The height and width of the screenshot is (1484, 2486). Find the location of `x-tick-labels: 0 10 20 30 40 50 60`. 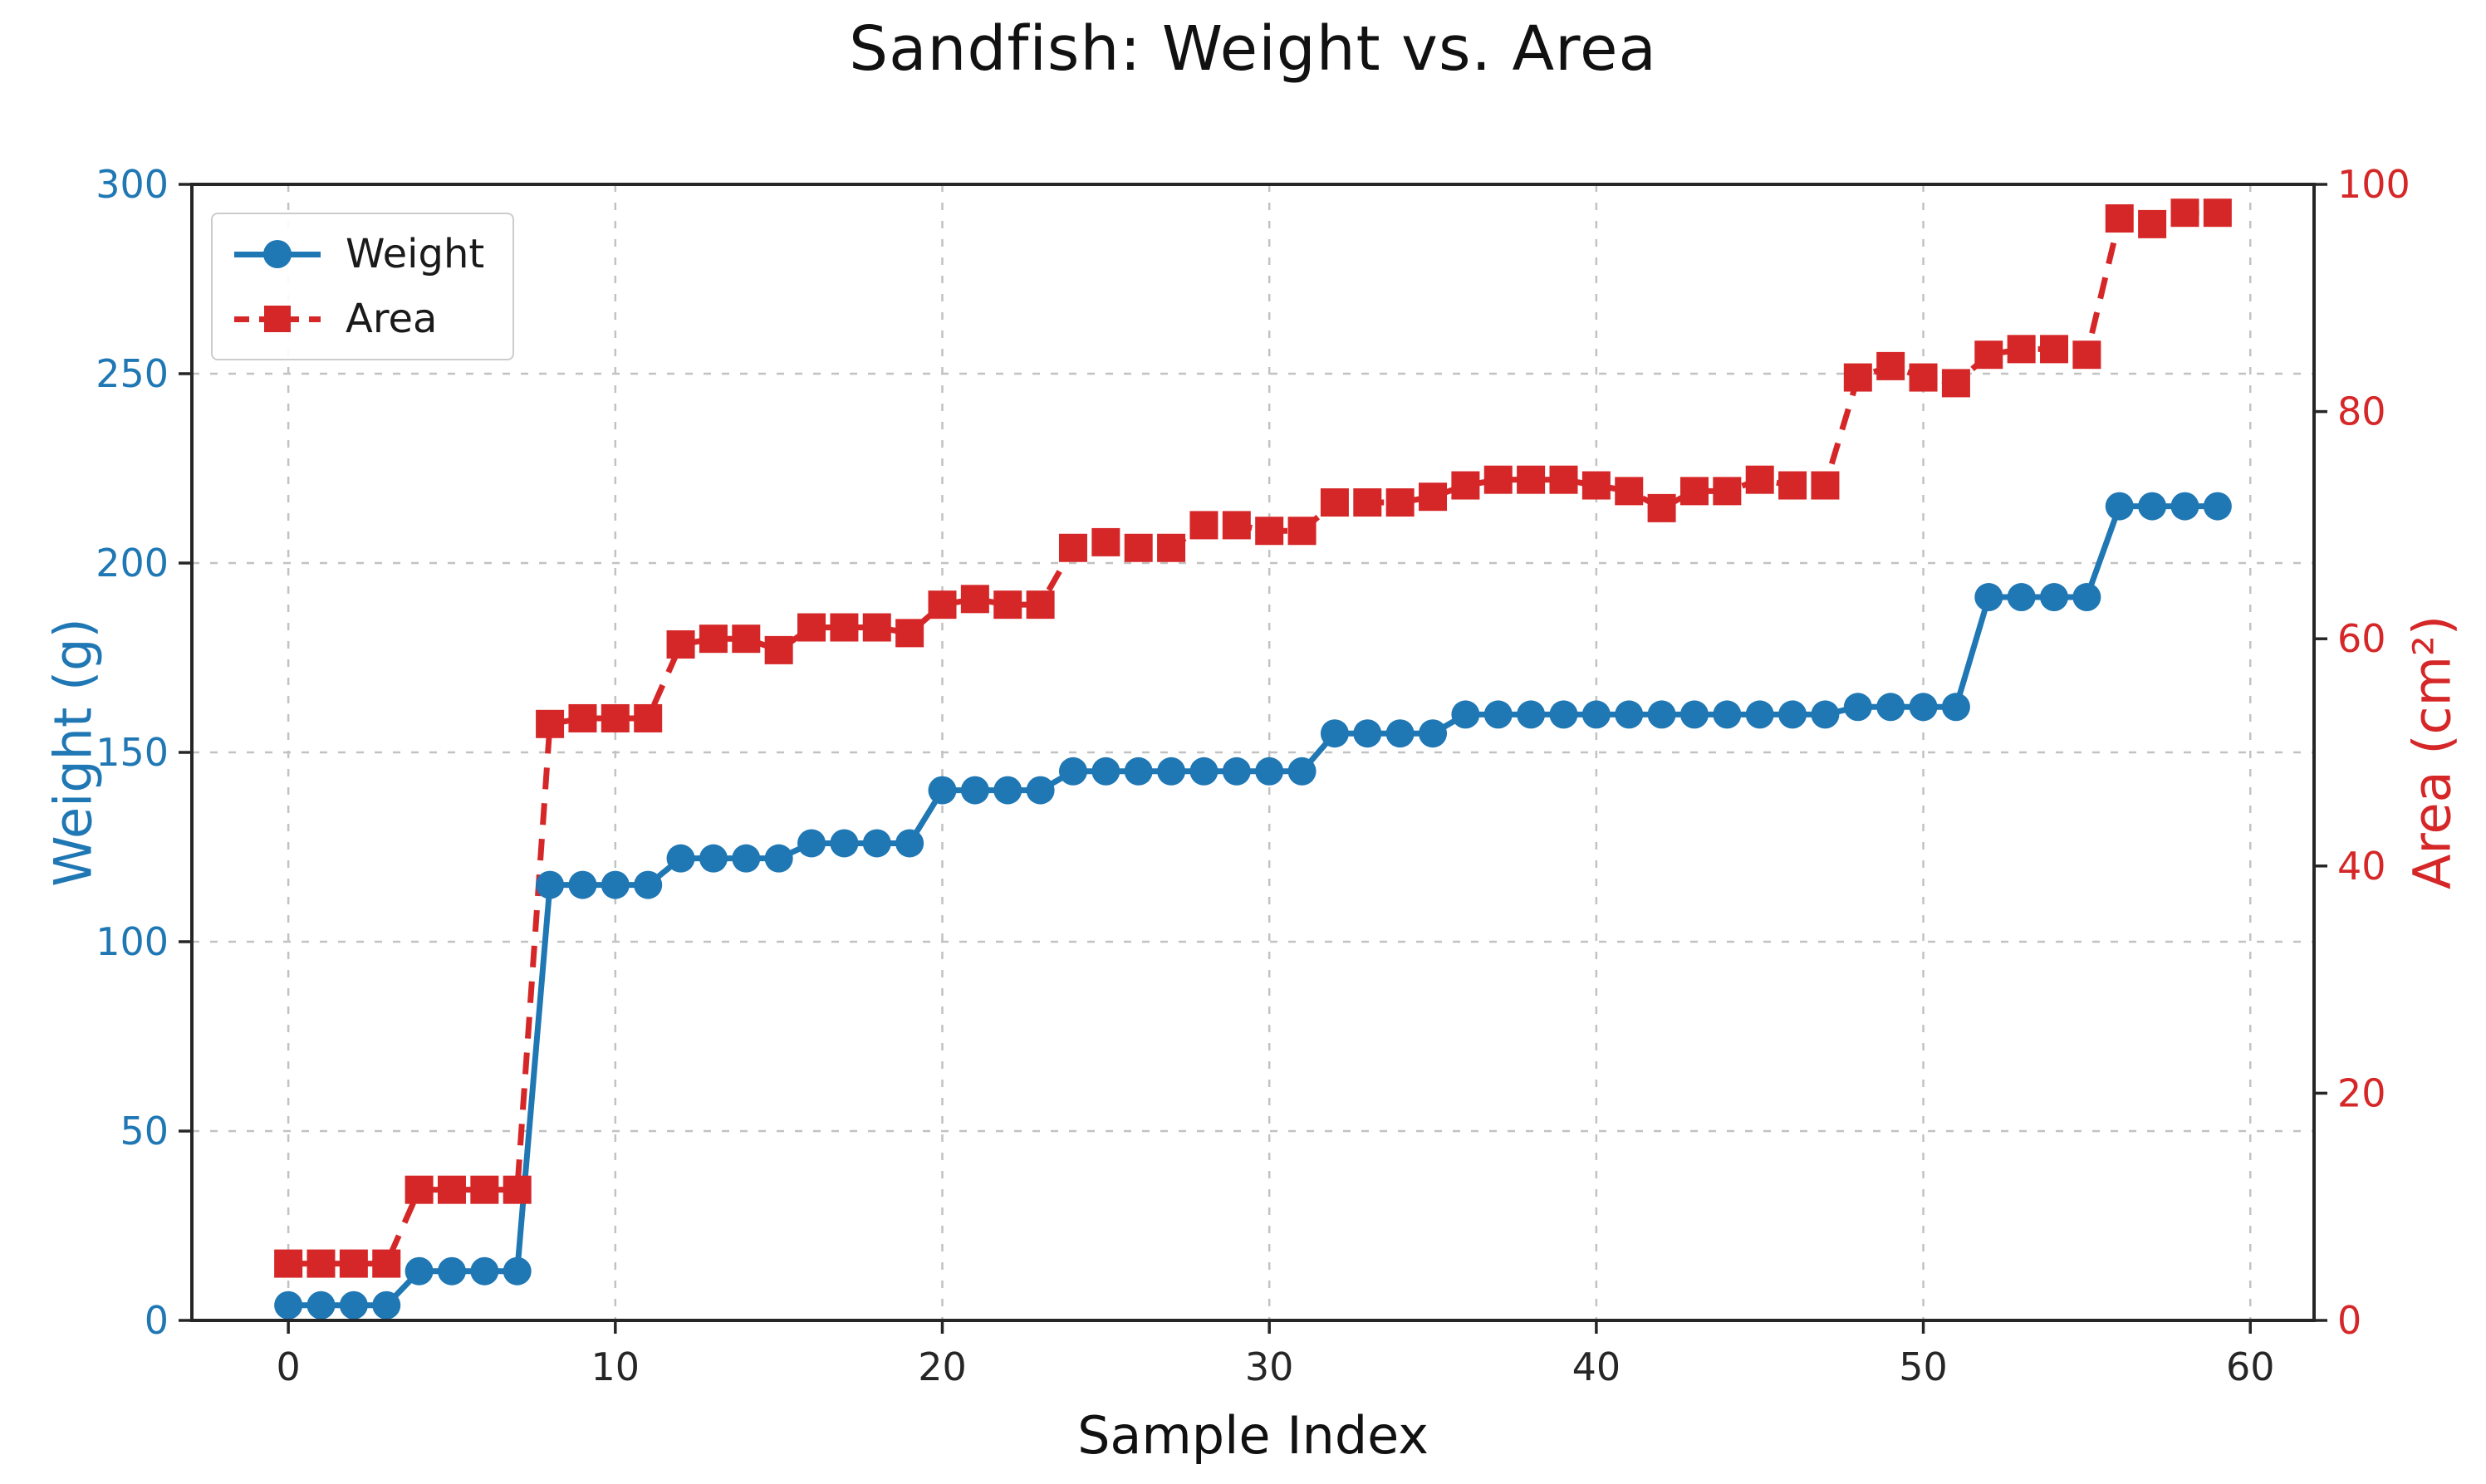

x-tick-labels: 0 10 20 30 40 50 60 is located at coordinates (1275, 1366).